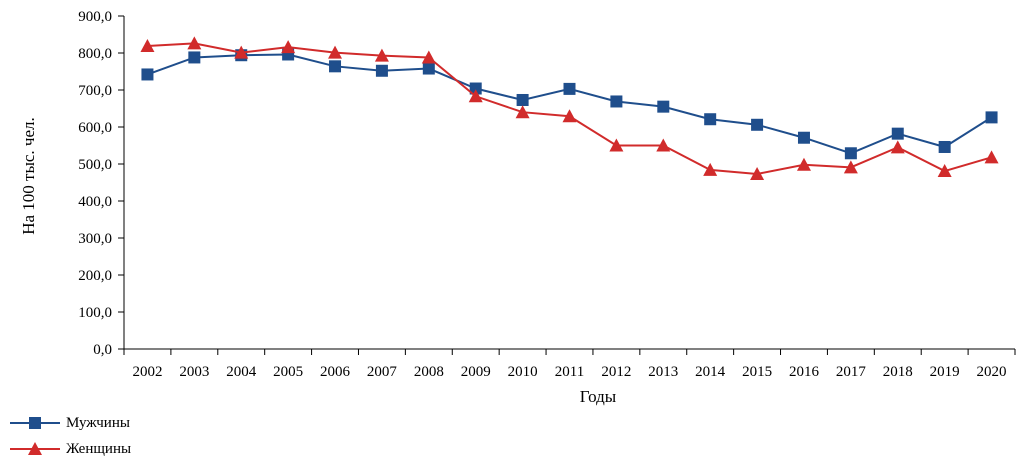  I want to click on y-tick-label: 900,0, so click(95, 17).